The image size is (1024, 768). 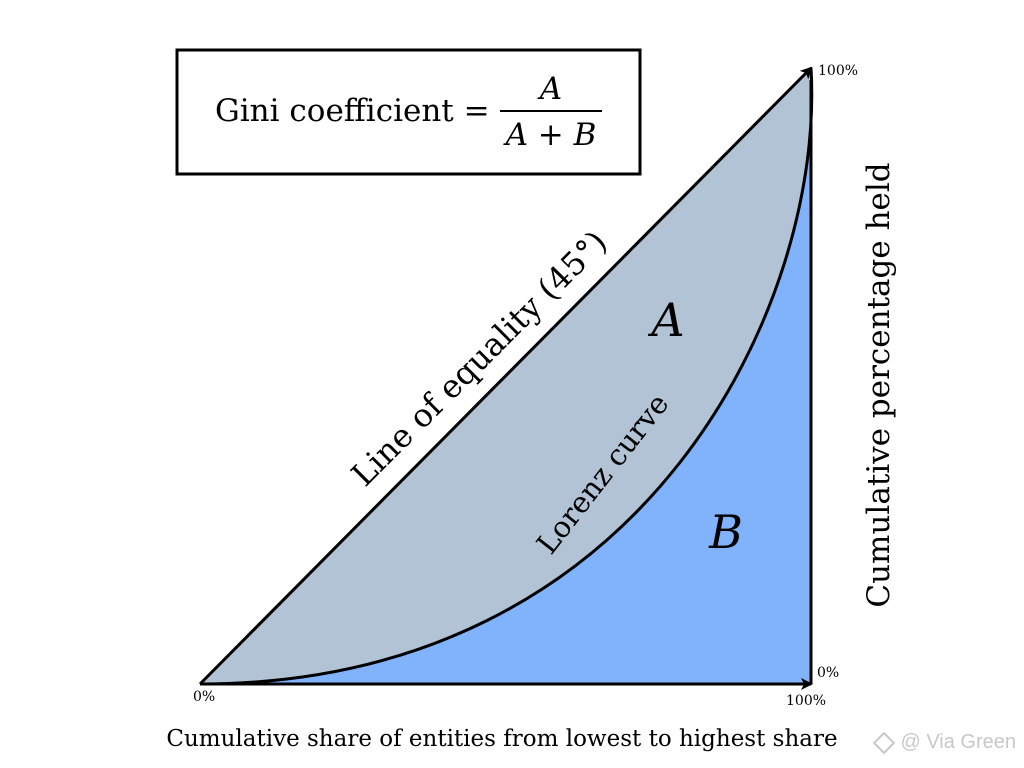 I want to click on watermark-logo-icon, so click(x=884, y=742).